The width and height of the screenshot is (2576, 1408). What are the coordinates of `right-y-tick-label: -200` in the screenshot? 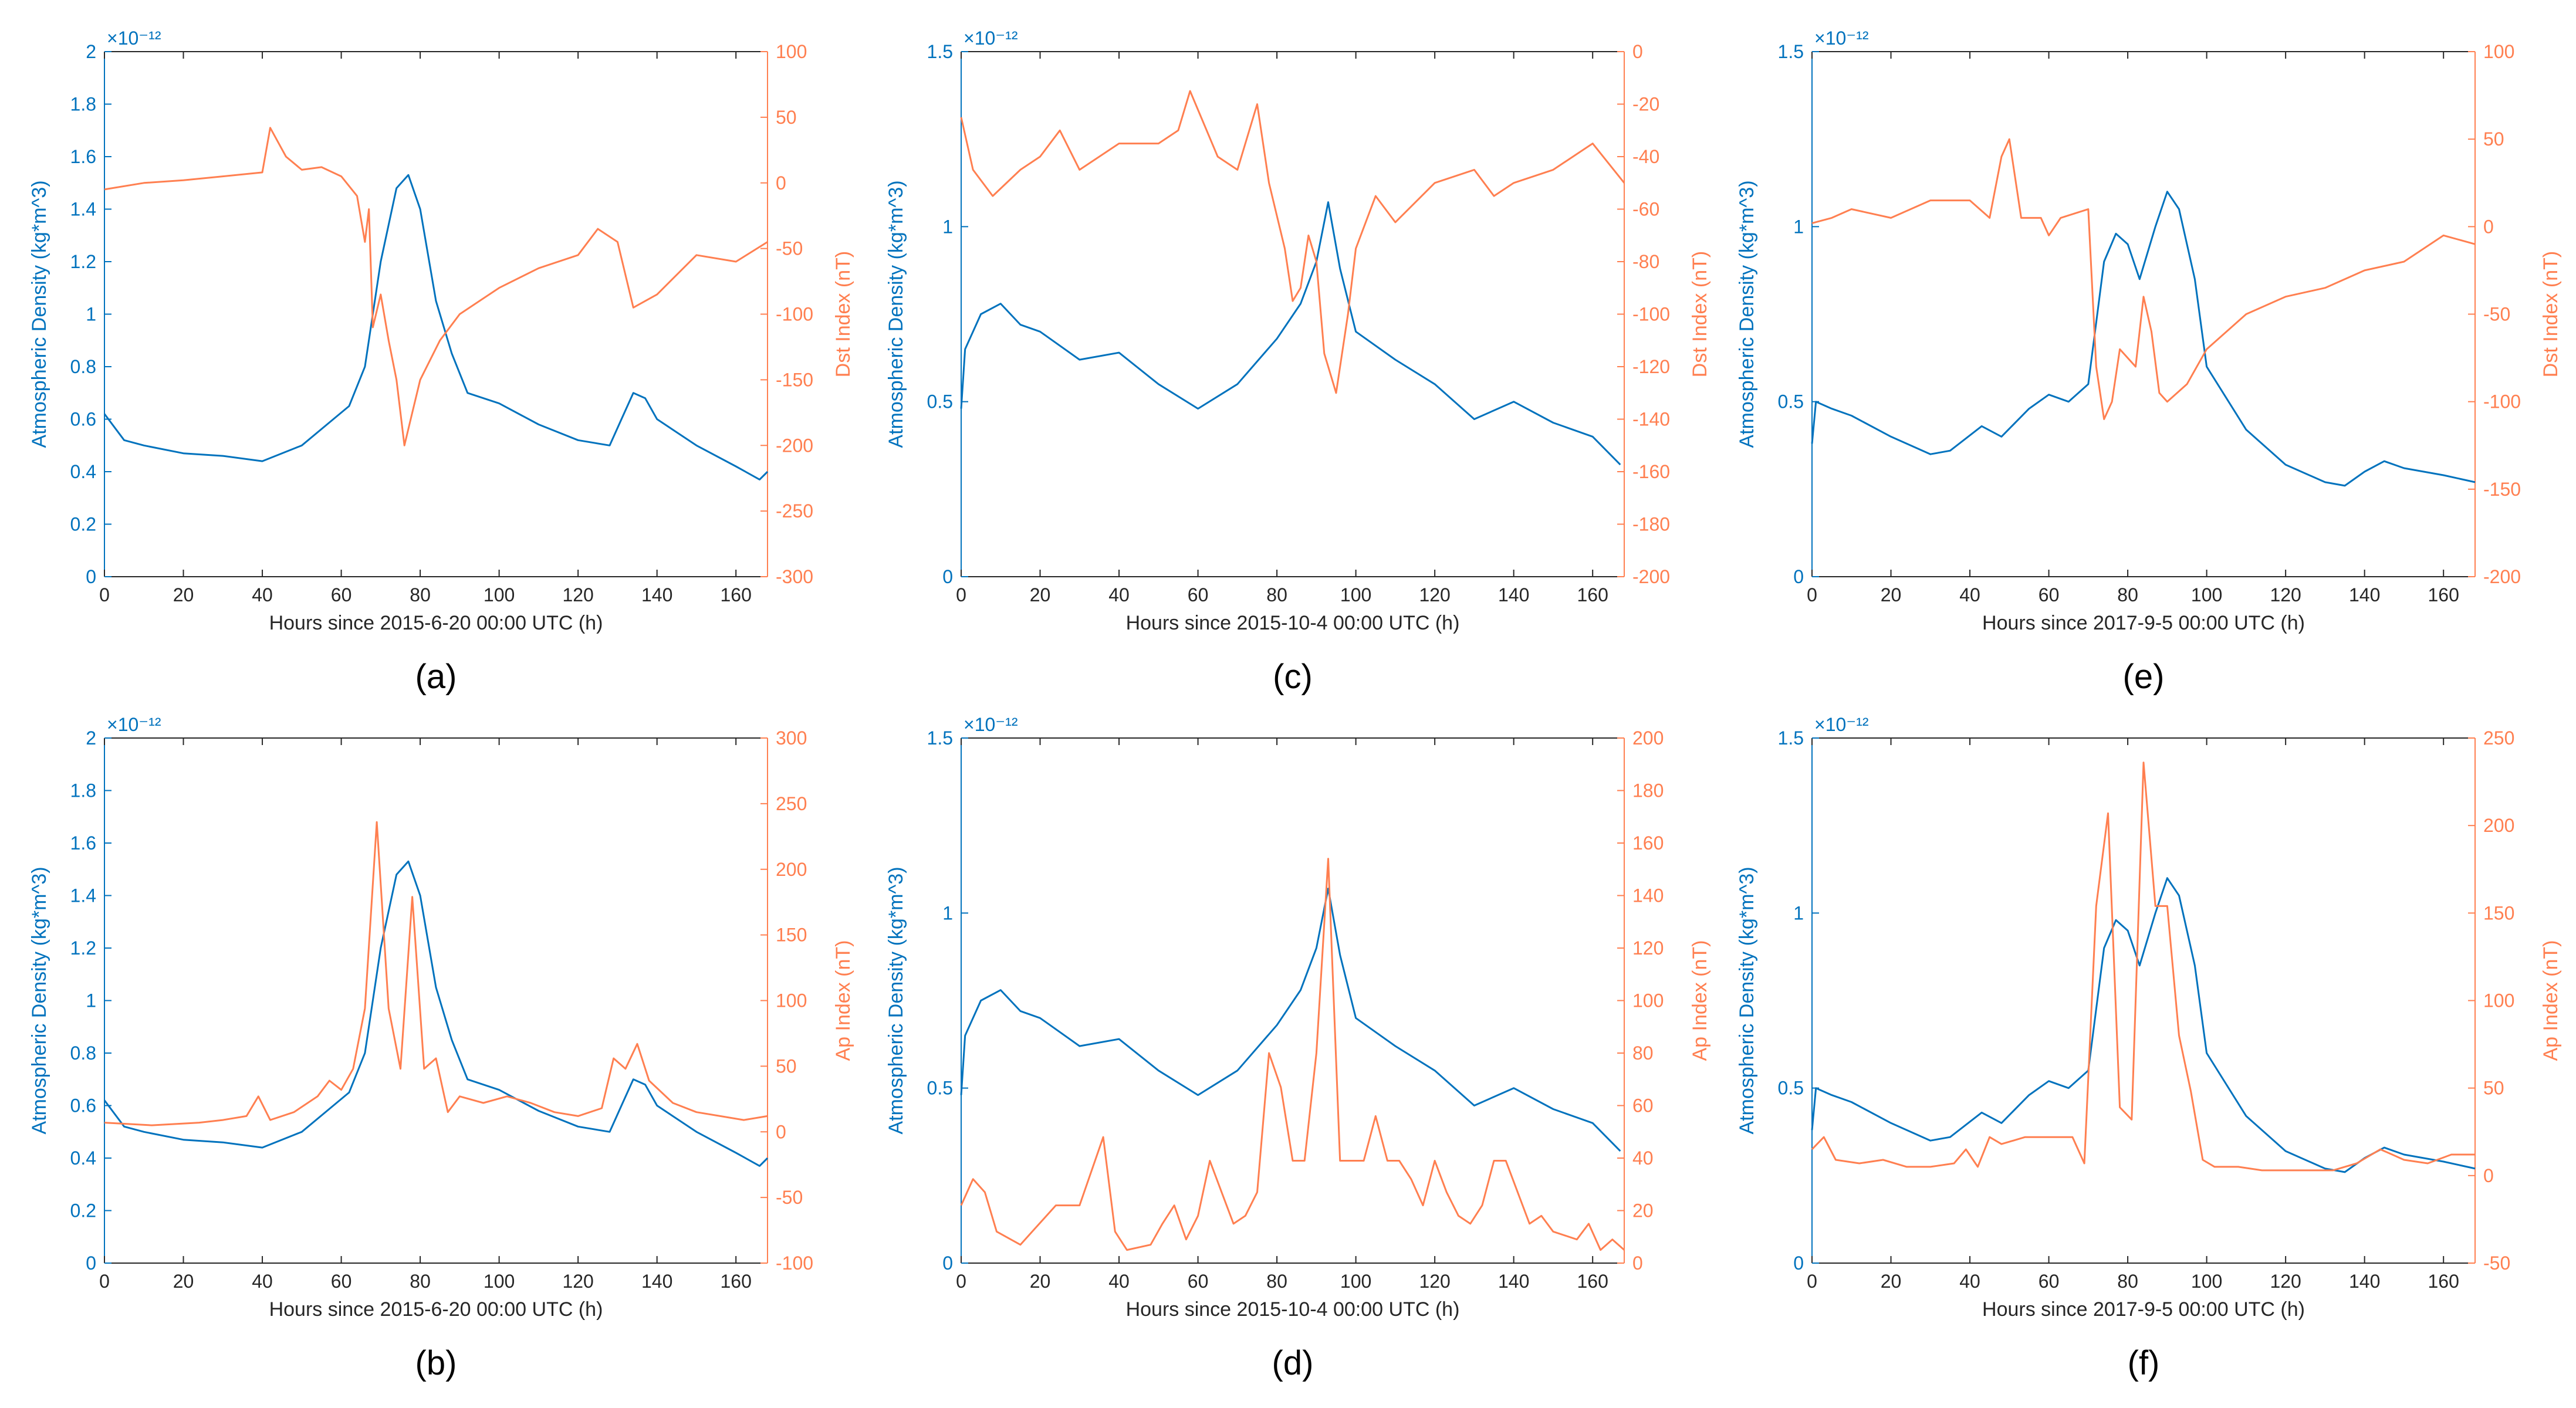 It's located at (2502, 576).